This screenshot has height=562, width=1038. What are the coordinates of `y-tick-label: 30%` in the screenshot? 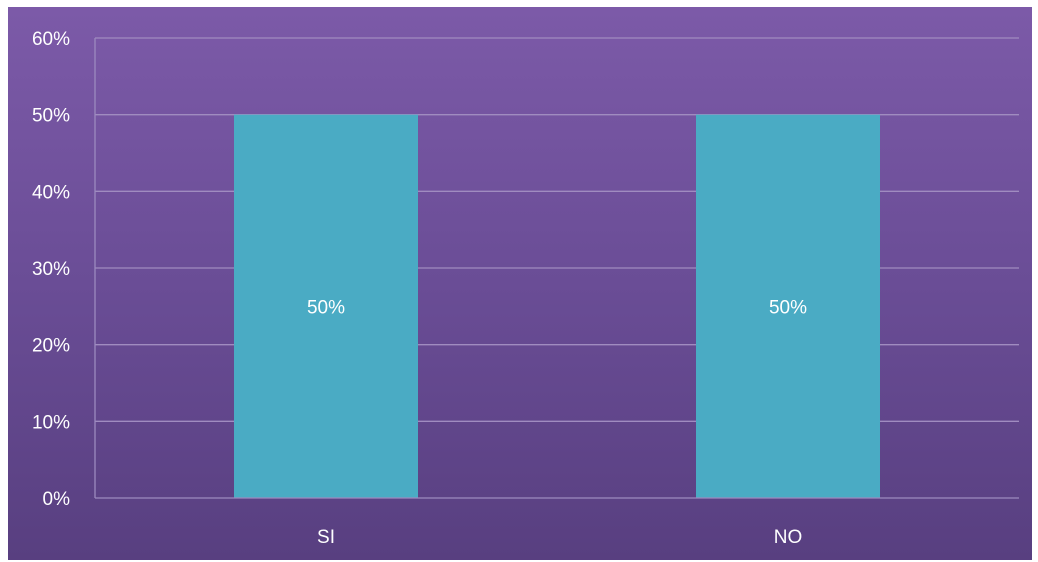 It's located at (51, 269).